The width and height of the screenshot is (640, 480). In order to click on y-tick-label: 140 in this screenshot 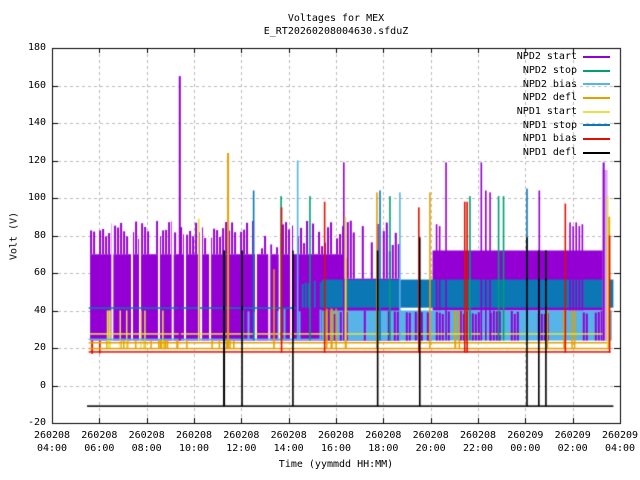, I will do `click(36, 122)`.